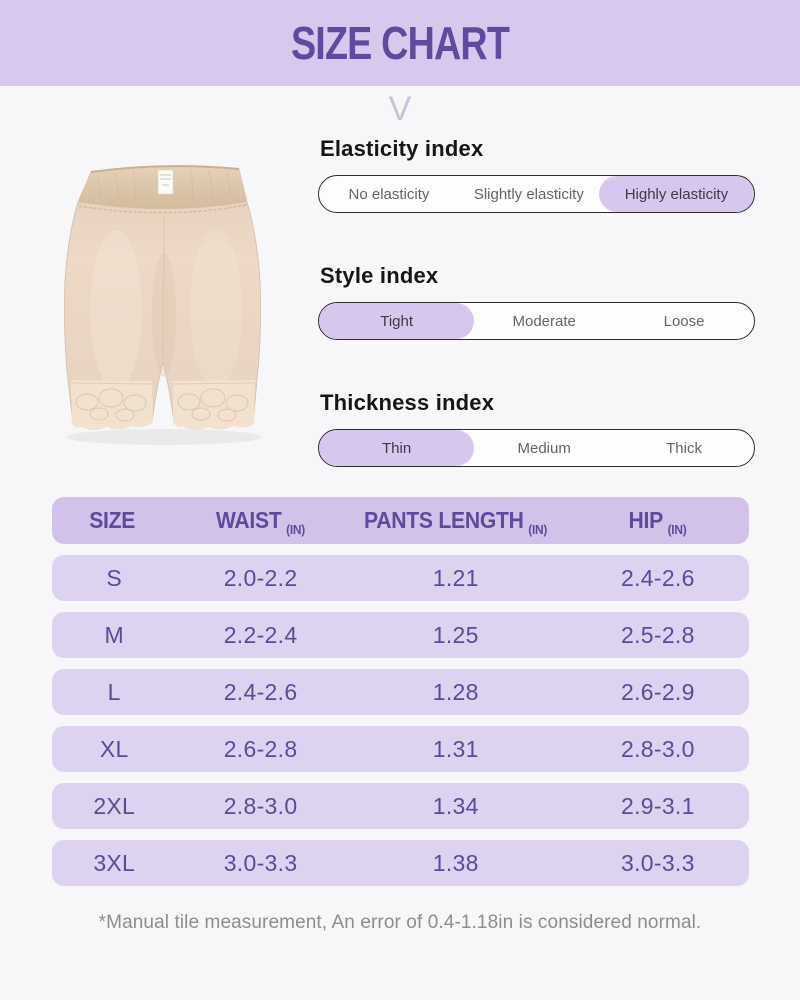 Image resolution: width=800 pixels, height=1000 pixels. I want to click on table-row: L 2.4-2.6 1.28 2.6-2.9, so click(400, 692).